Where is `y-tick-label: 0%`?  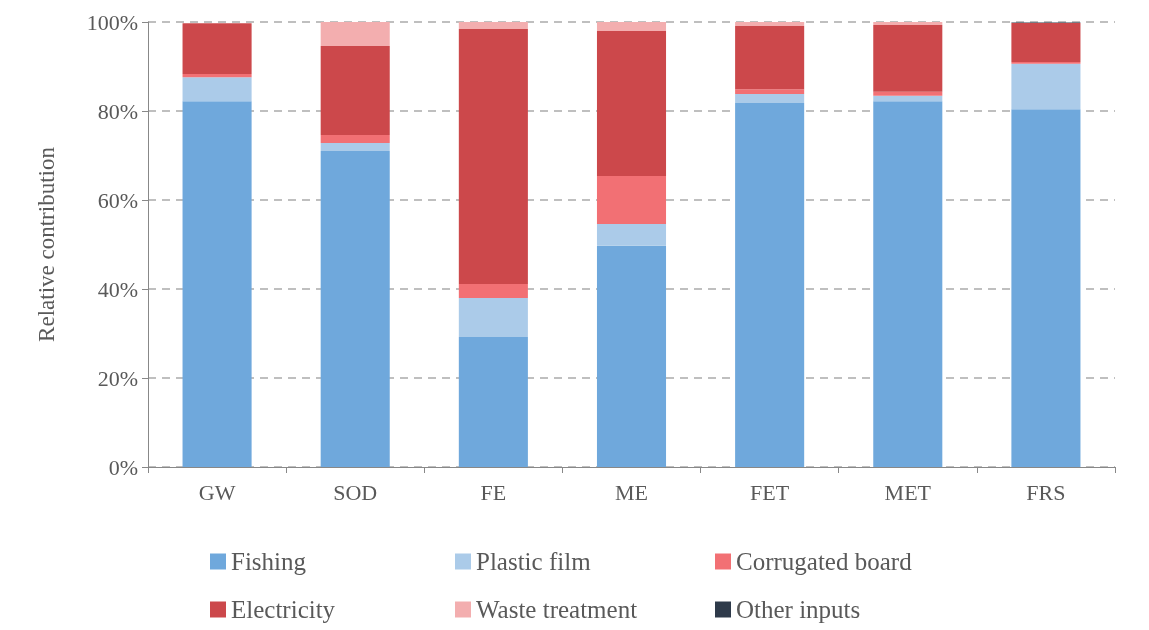 y-tick-label: 0% is located at coordinates (123, 467).